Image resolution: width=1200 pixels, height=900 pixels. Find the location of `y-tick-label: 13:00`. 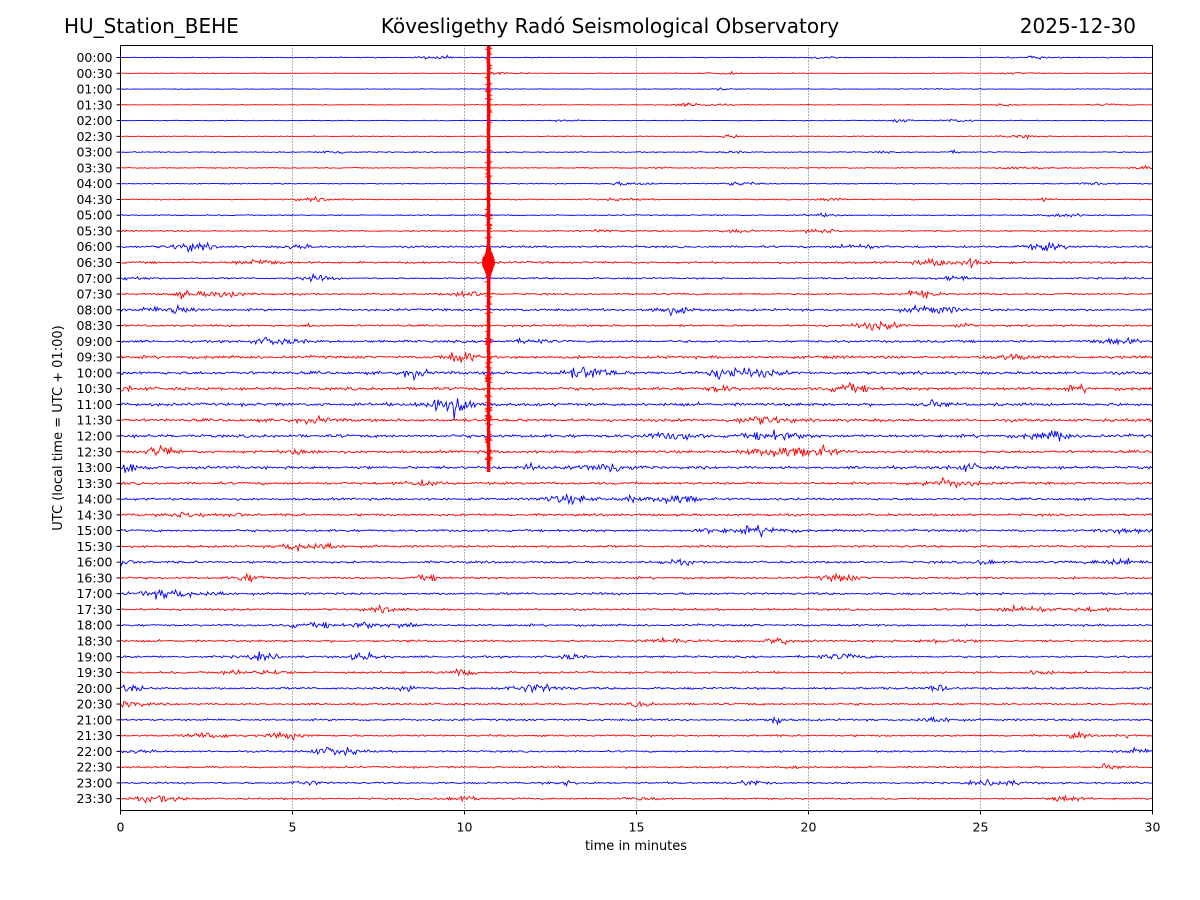

y-tick-label: 13:00 is located at coordinates (94, 467).